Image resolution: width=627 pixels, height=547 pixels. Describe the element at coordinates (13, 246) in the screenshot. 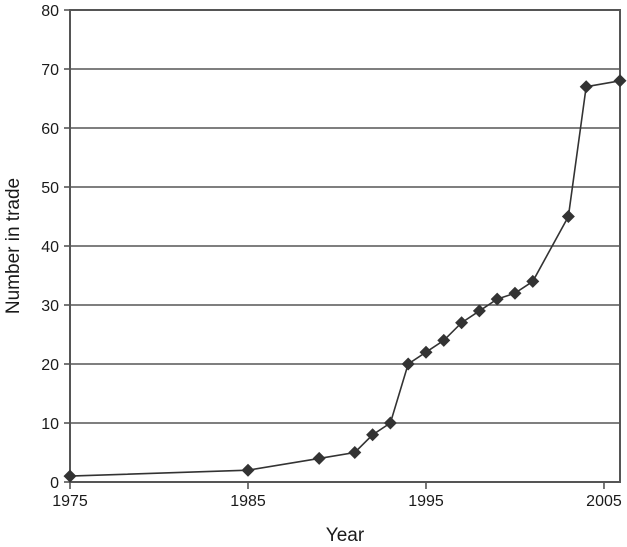

I see `y-axis-title: Number in trade` at that location.